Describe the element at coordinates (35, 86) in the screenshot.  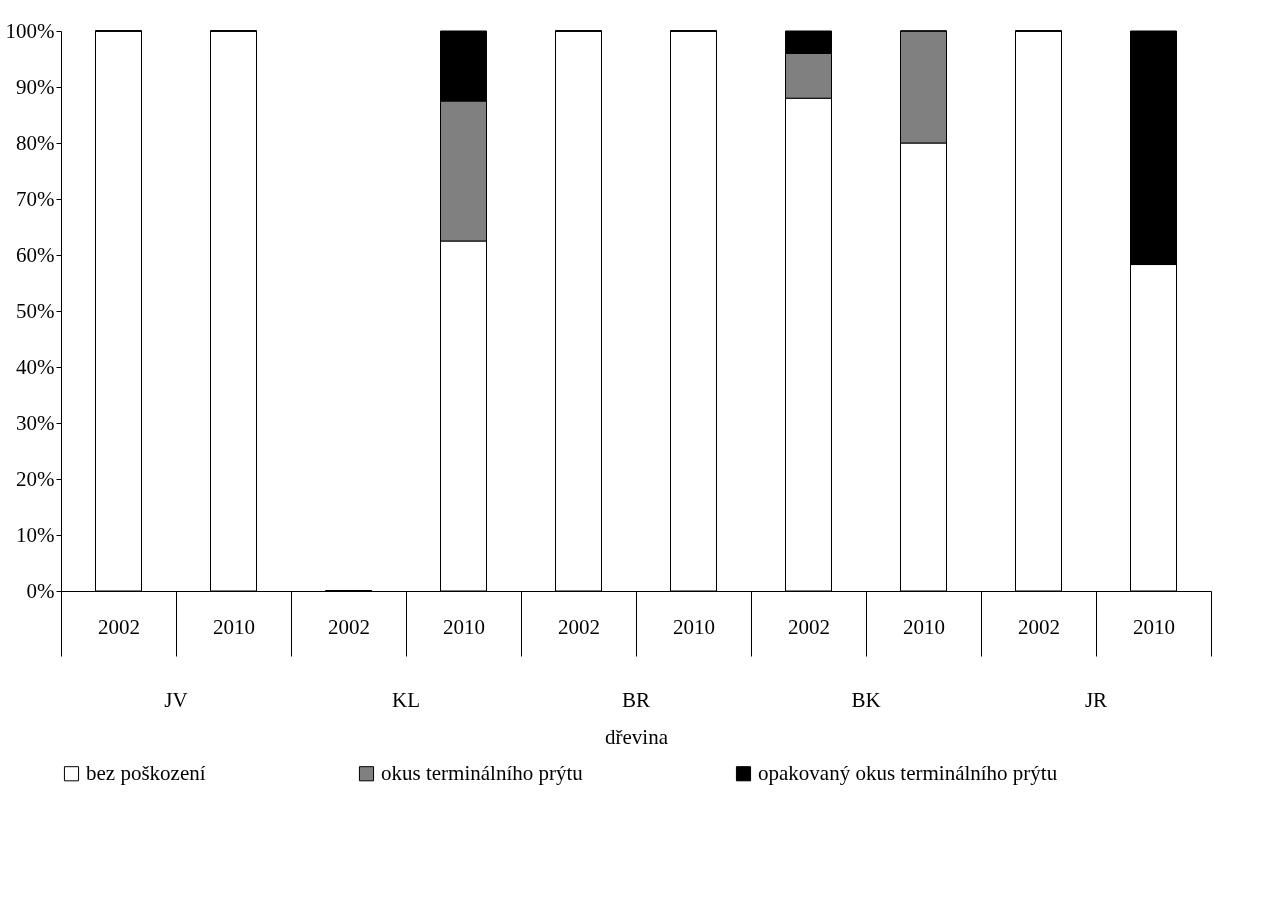
I see `y-tick-label: 90%` at that location.